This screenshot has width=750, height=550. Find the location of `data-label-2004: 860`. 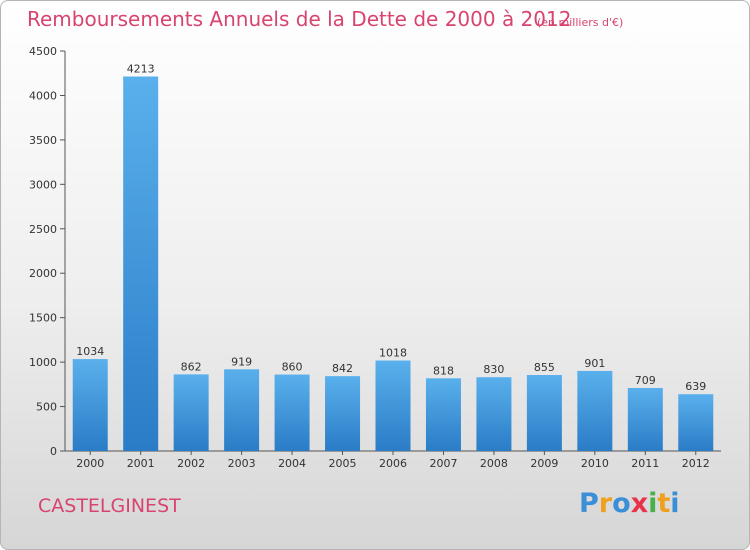

data-label-2004: 860 is located at coordinates (292, 367).